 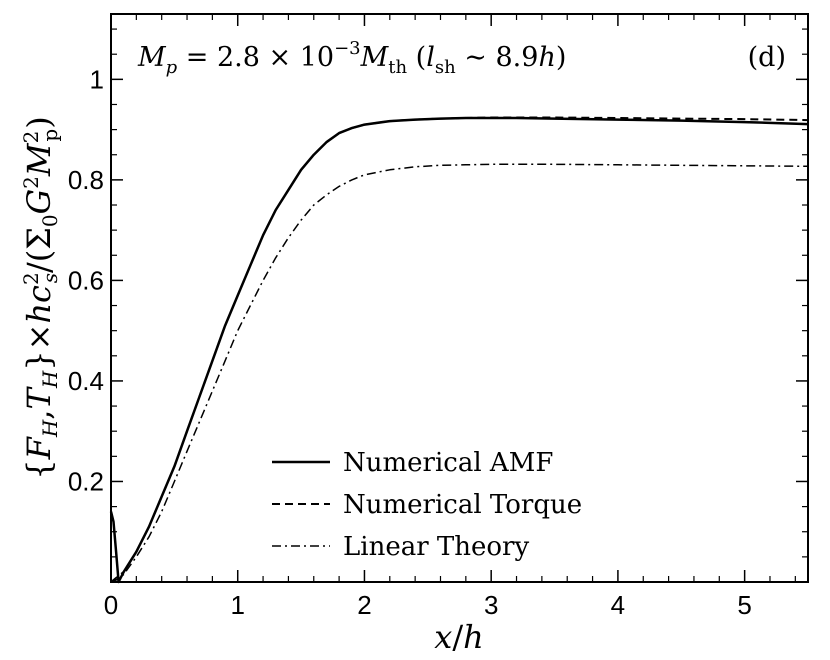 What do you see at coordinates (448, 463) in the screenshot?
I see `legend-label-amf: Numerical AMF` at bounding box center [448, 463].